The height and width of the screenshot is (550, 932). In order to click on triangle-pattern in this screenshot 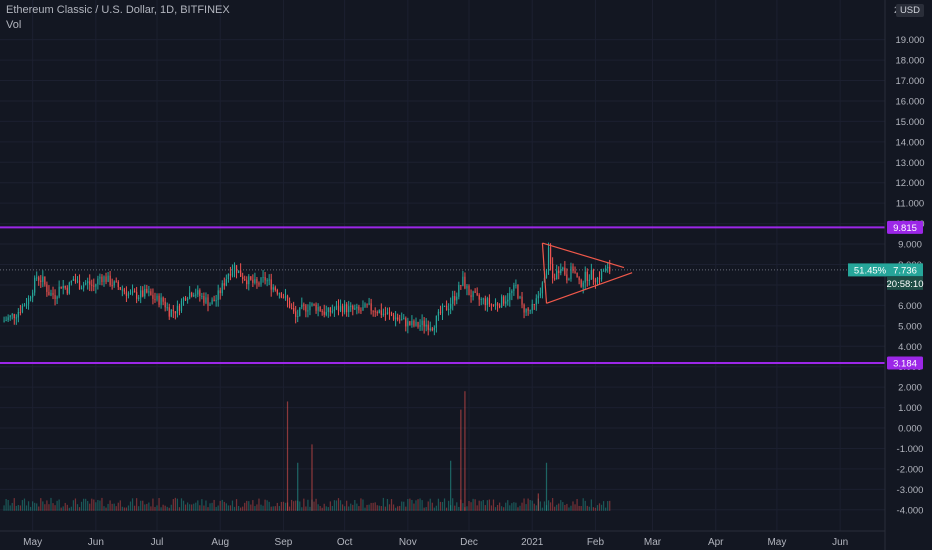, I will do `click(587, 273)`.